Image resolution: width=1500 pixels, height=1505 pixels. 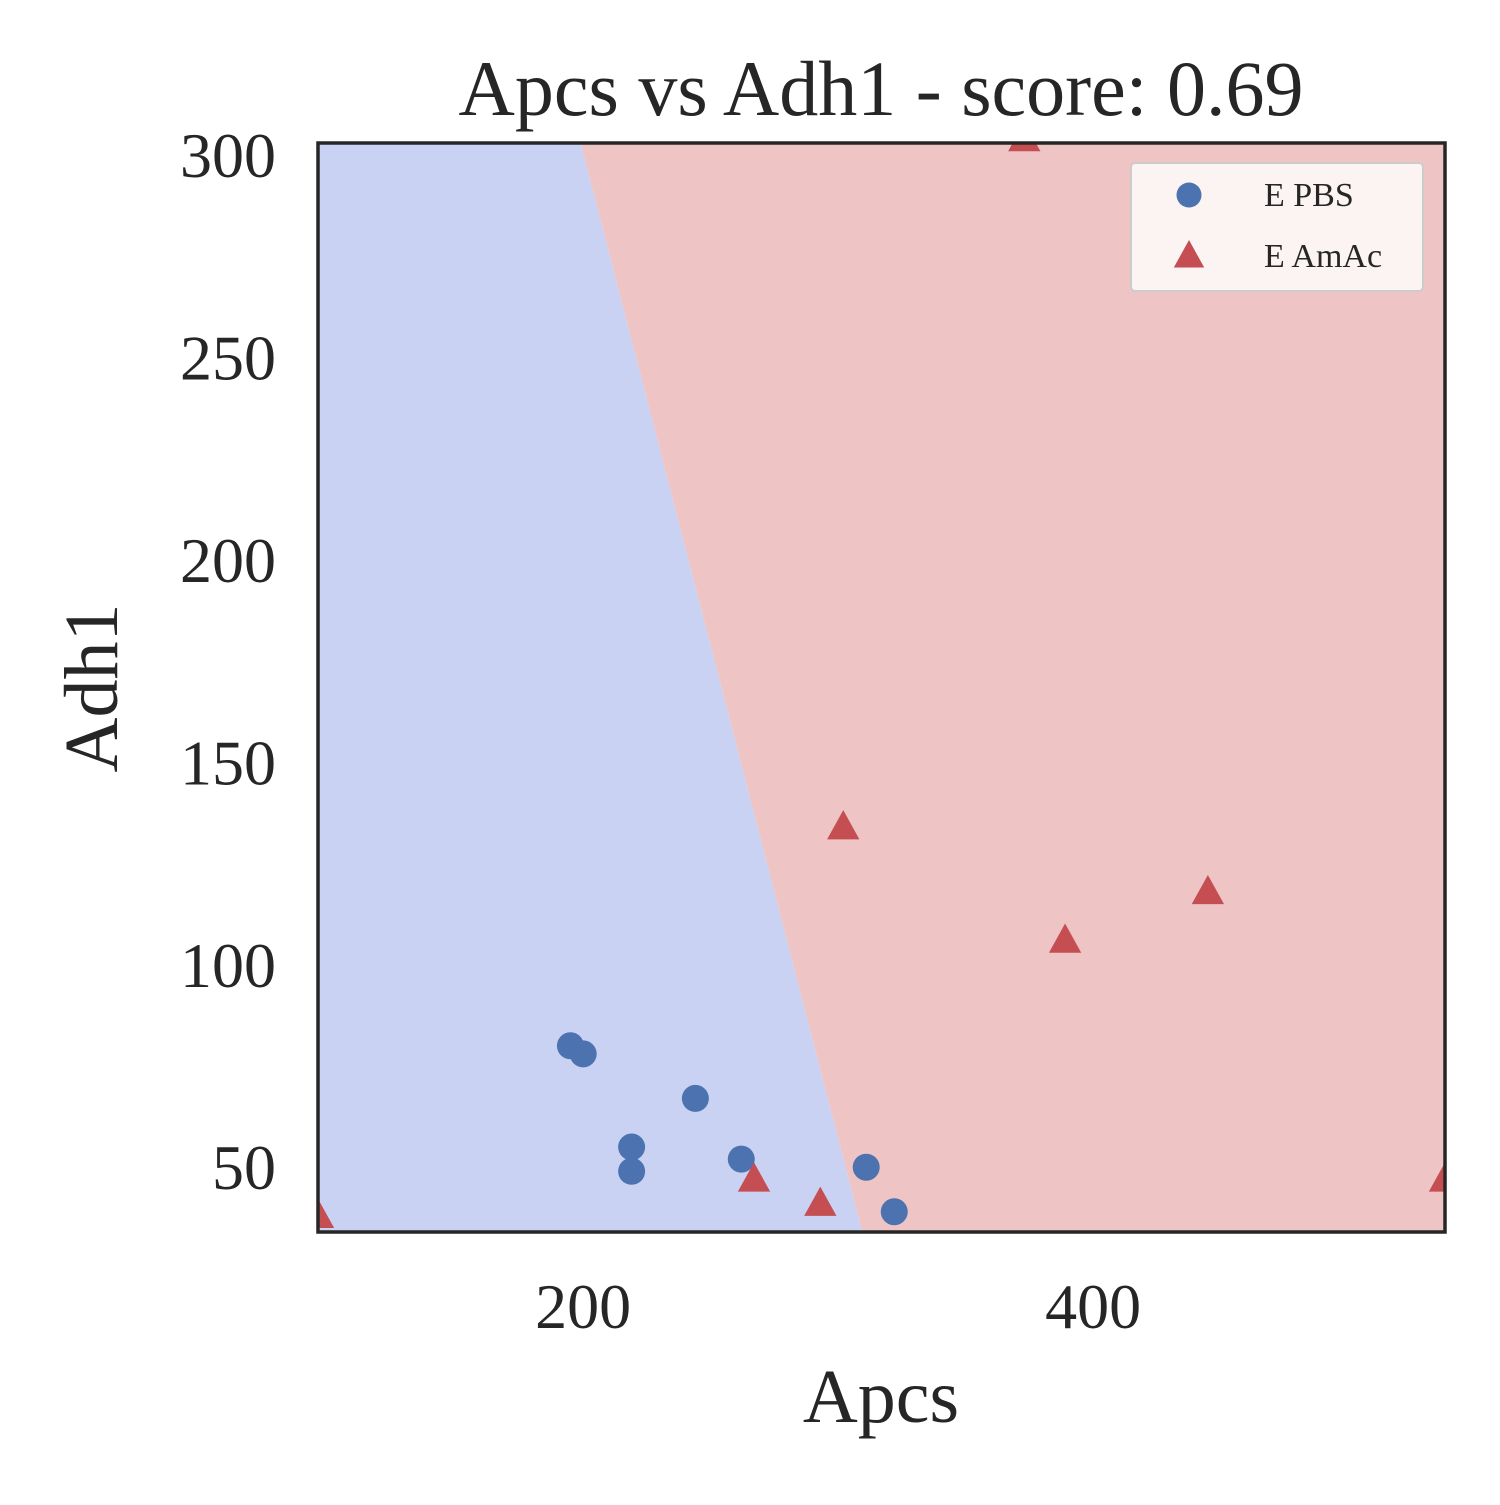 I want to click on y-tick-label: 300, so click(x=228, y=155).